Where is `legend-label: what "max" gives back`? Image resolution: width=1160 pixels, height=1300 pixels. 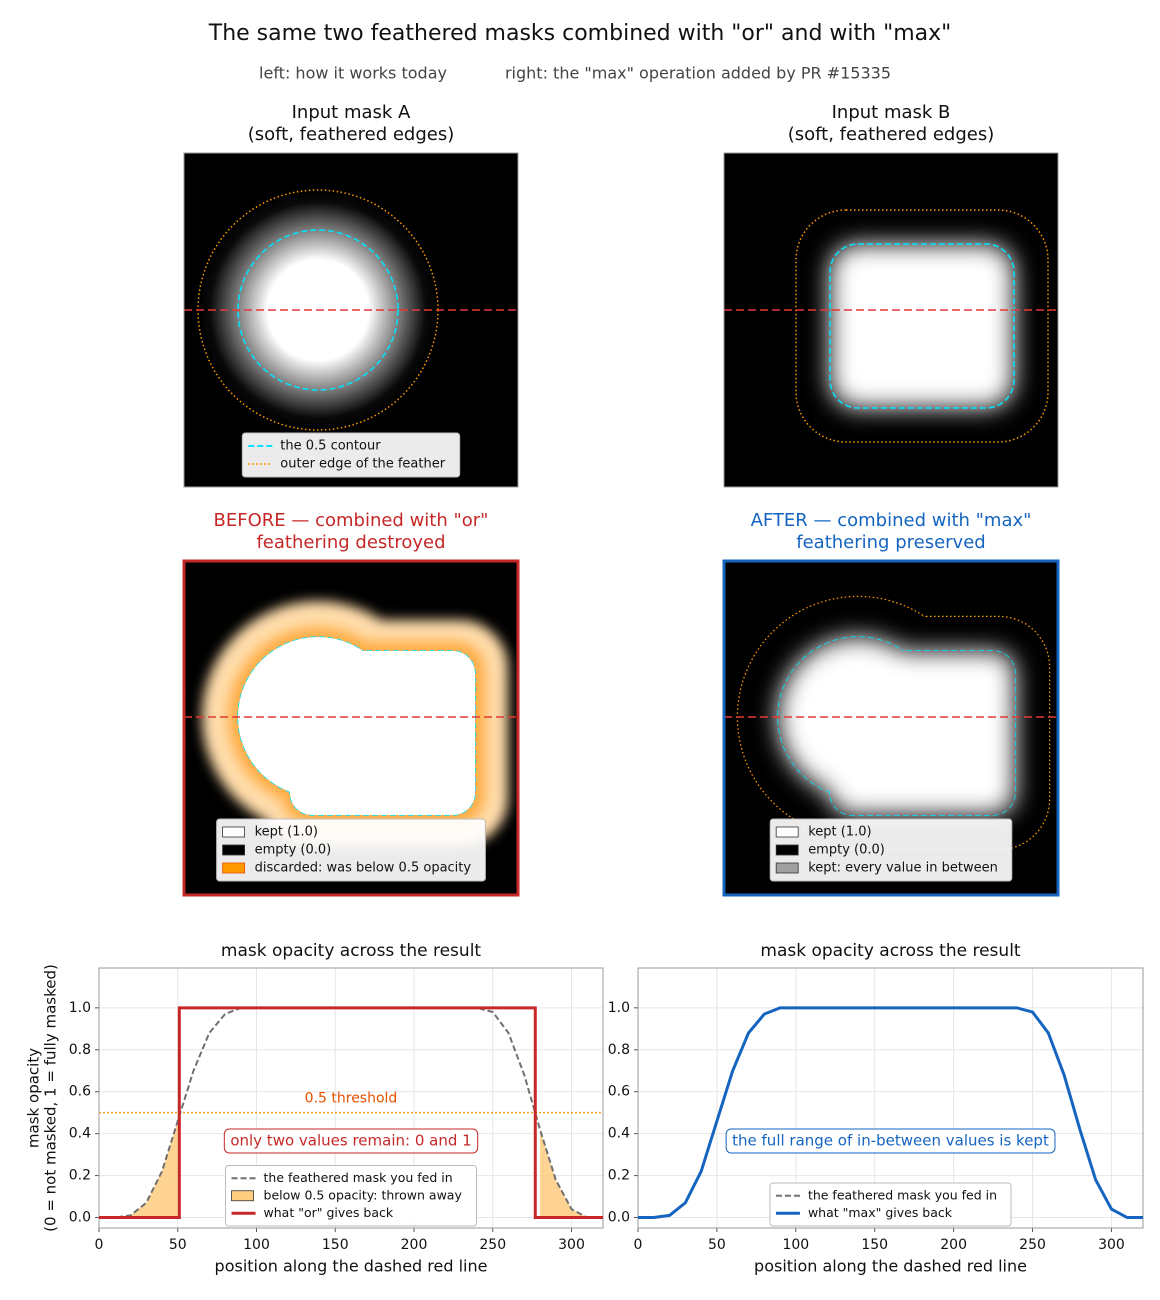
legend-label: what "max" gives back is located at coordinates (880, 1212).